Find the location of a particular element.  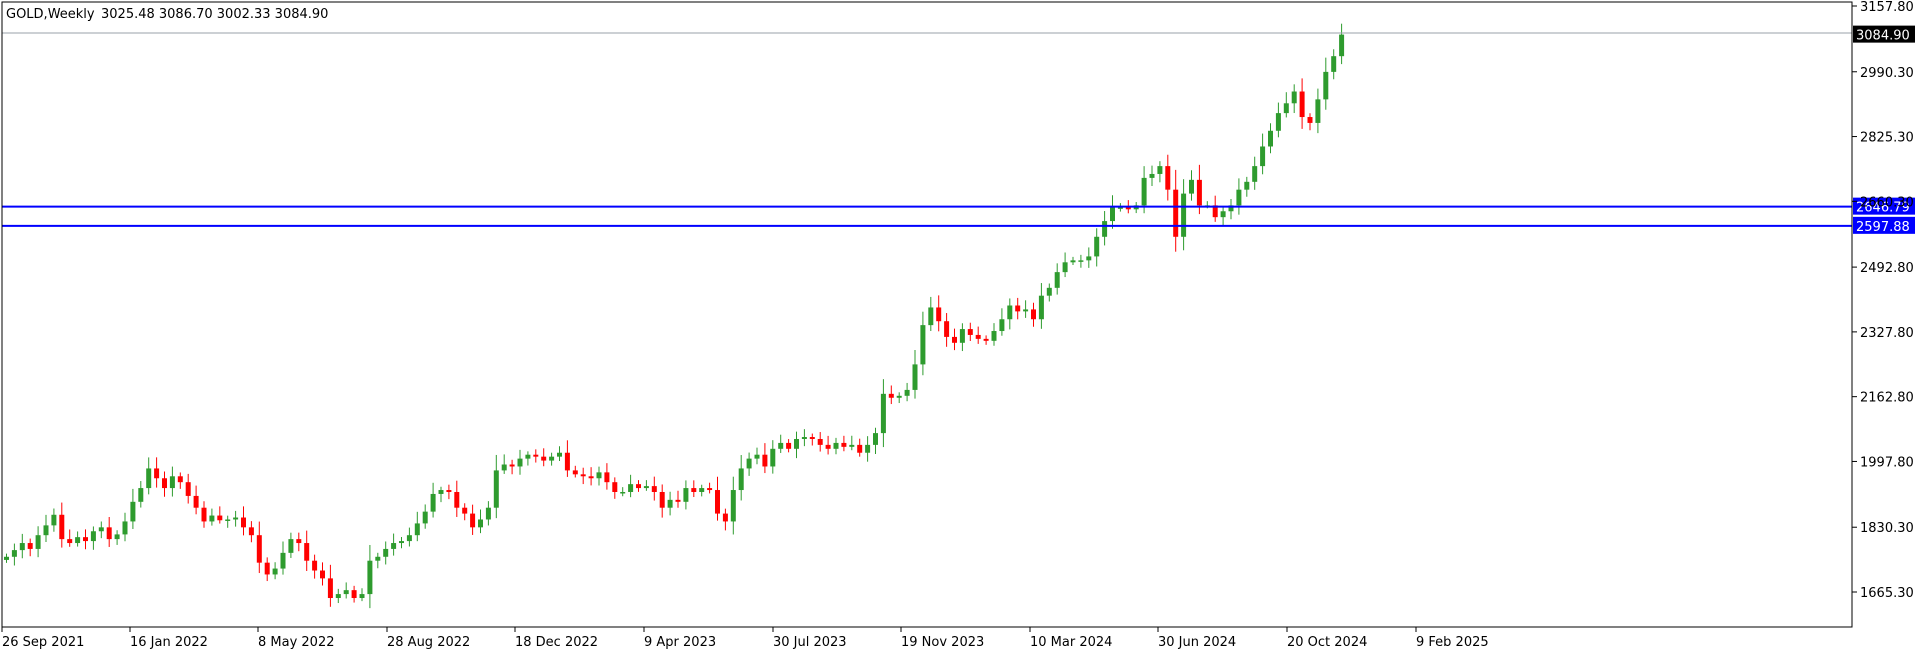

x-tick-label: 16 Jan 2022 is located at coordinates (169, 642).